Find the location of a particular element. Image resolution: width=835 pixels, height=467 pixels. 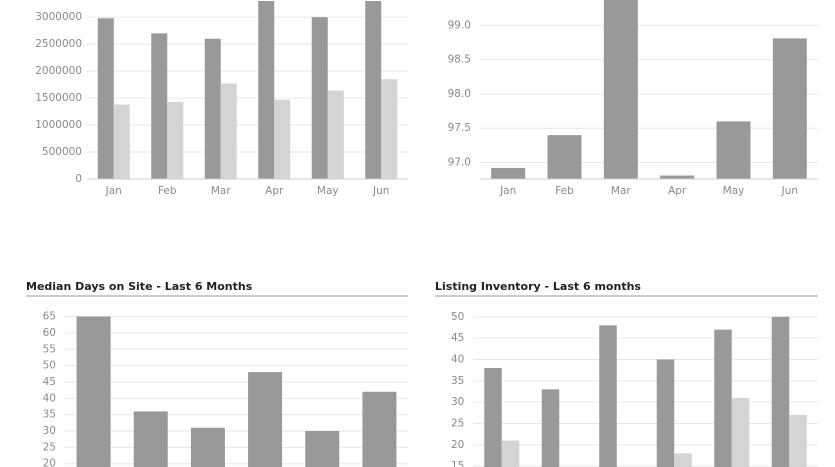

chart-title: Listing Inventory - Last 6 months is located at coordinates (538, 286).